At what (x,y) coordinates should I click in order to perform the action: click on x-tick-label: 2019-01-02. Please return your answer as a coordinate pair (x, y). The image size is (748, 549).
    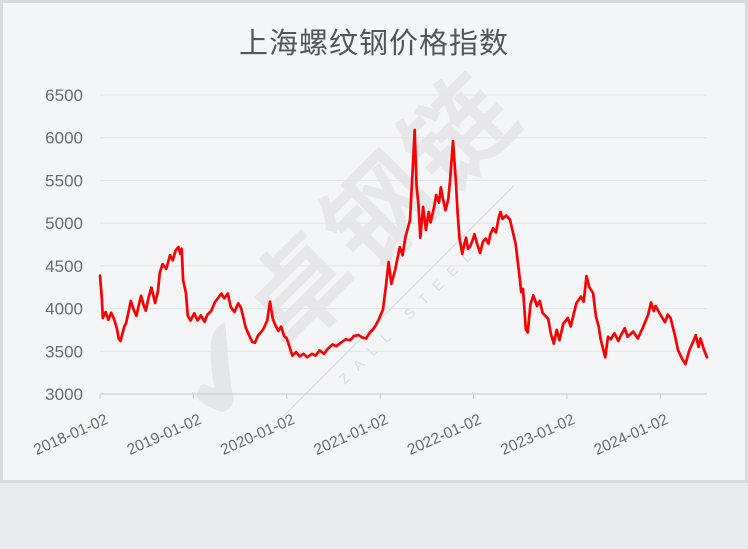
    Looking at the image, I should click on (164, 435).